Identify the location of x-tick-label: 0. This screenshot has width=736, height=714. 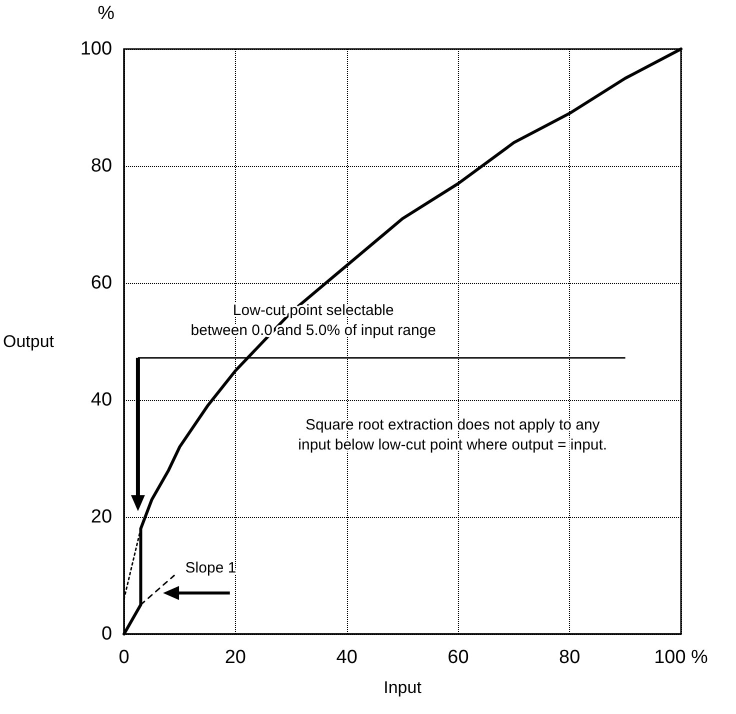
(124, 657).